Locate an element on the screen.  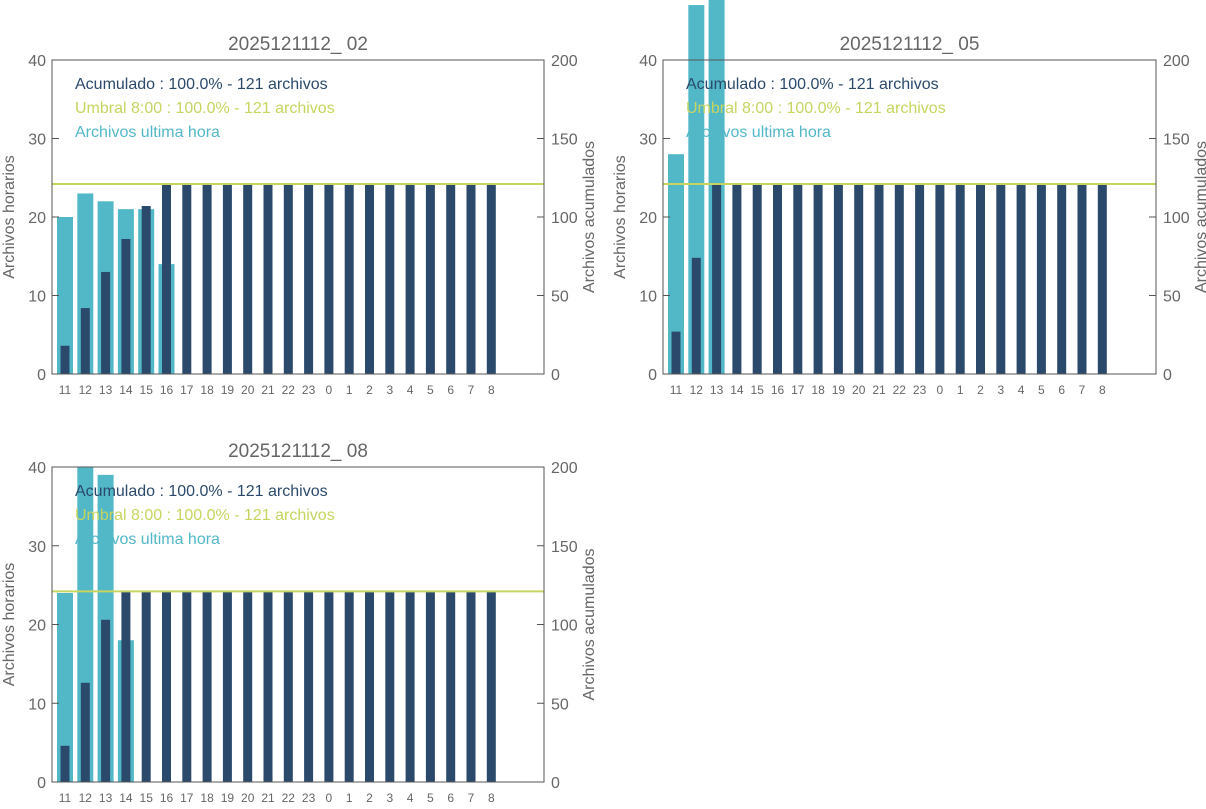
y-tick-label: 20 is located at coordinates (648, 218).